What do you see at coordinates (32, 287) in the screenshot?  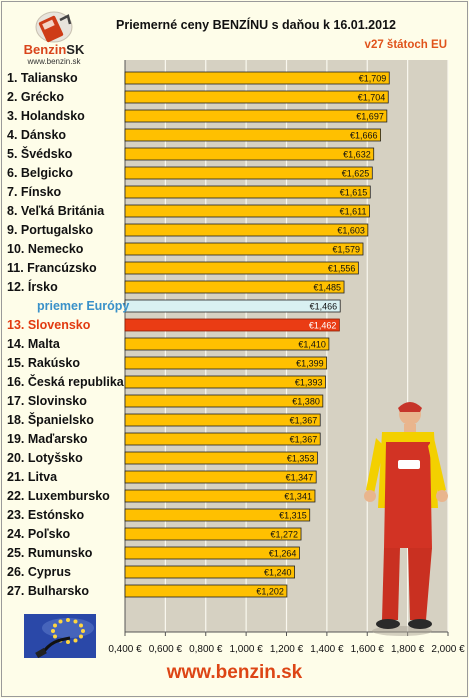 I see `country-label: 12. Írsko` at bounding box center [32, 287].